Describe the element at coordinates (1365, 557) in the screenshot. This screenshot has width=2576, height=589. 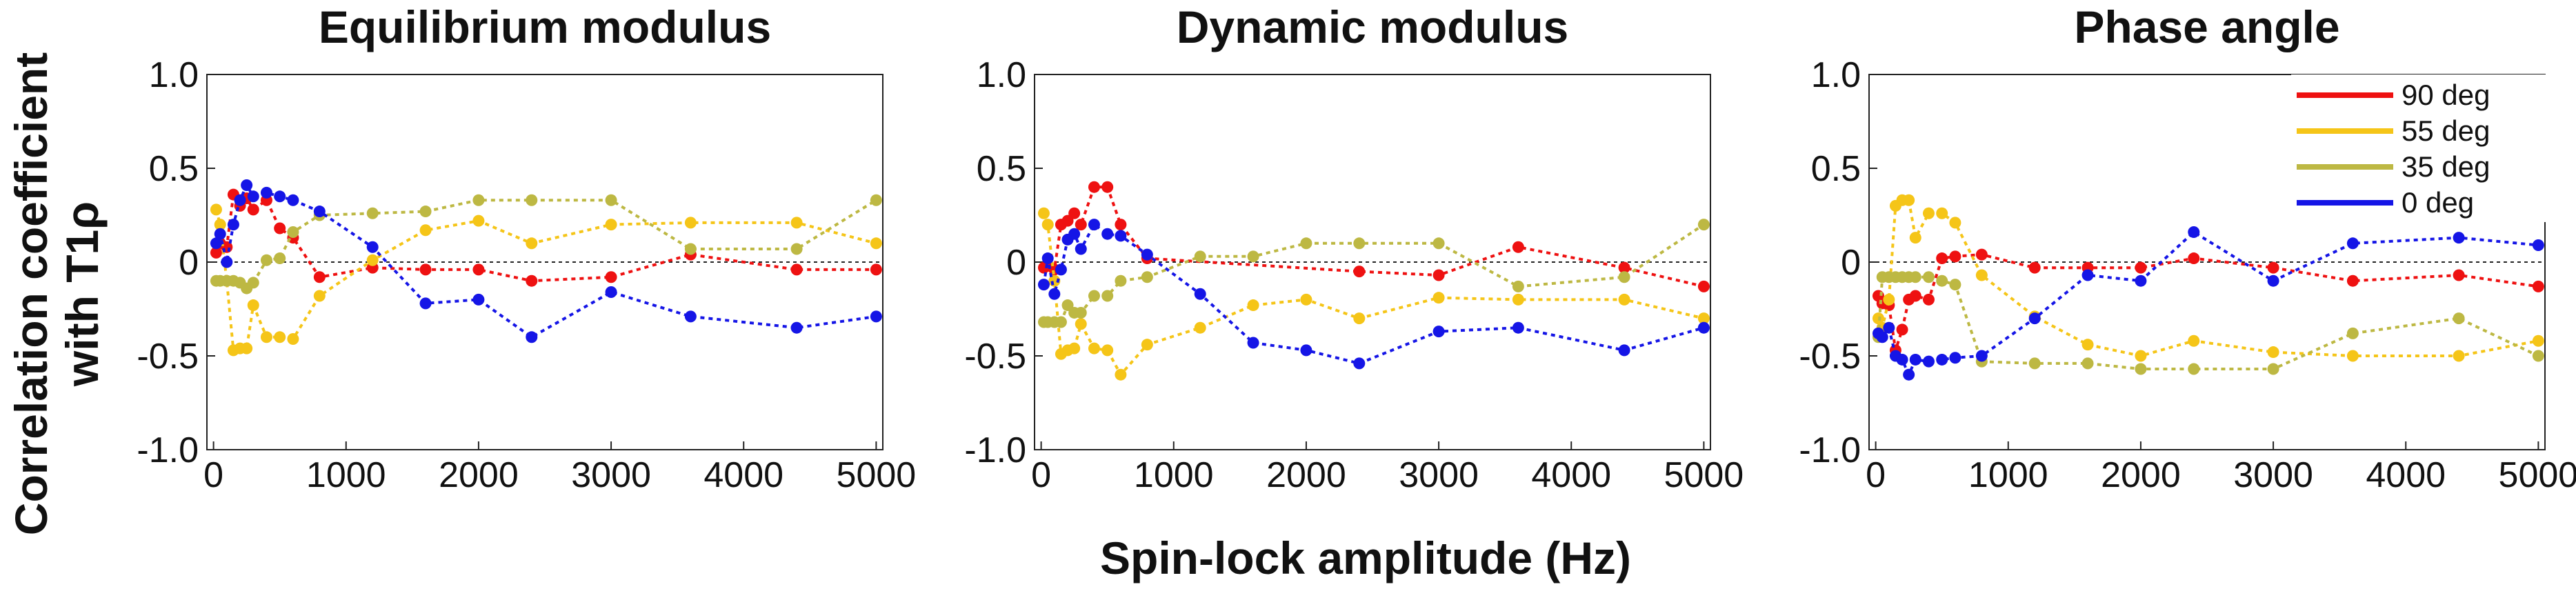
I see `x-axis-label: Spin-lock amplitude (Hz)` at that location.